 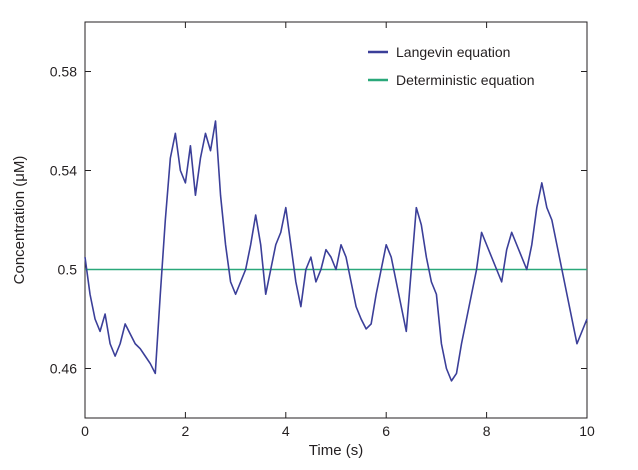 What do you see at coordinates (386, 431) in the screenshot?
I see `x-tick-label: 6` at bounding box center [386, 431].